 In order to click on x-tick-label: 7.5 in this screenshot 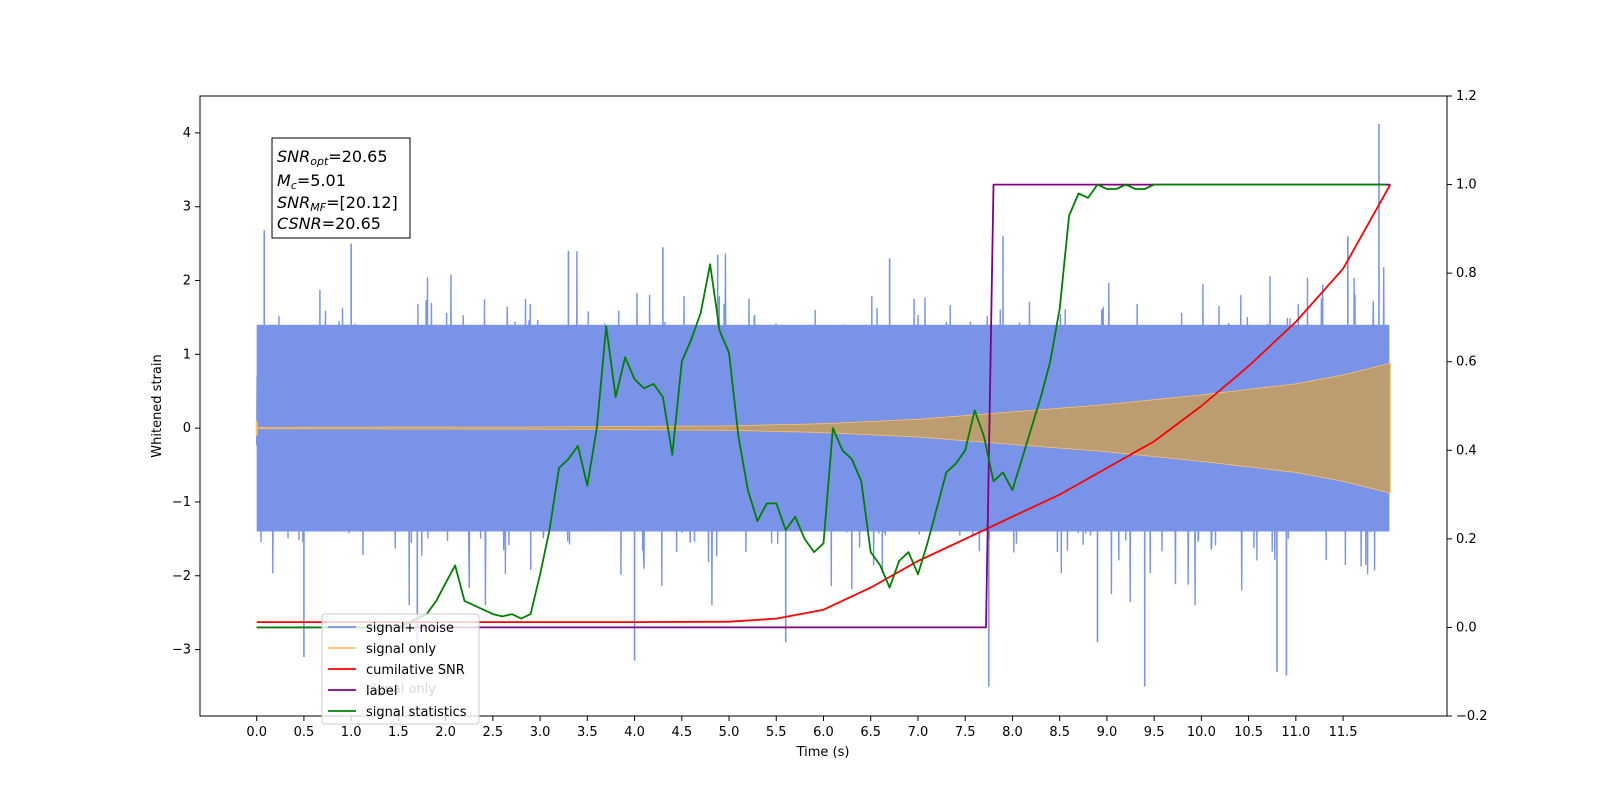, I will do `click(965, 732)`.